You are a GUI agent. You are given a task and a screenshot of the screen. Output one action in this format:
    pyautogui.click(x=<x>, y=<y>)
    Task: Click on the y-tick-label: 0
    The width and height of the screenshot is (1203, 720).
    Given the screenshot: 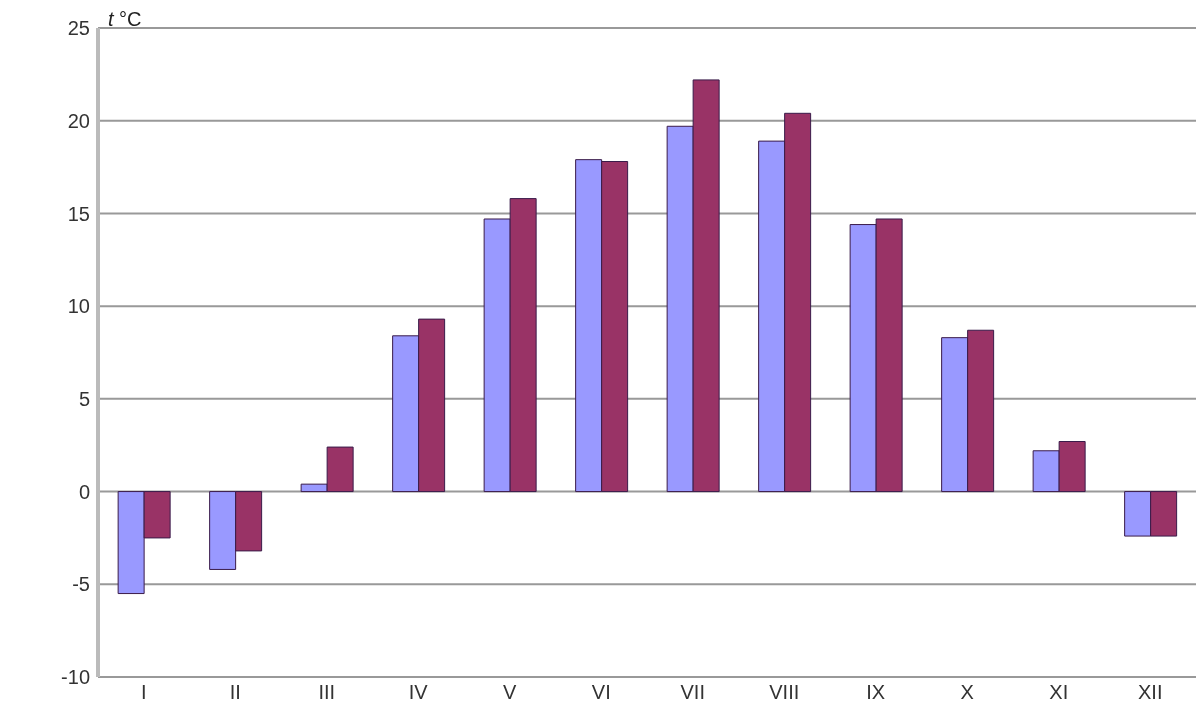 What is the action you would take?
    pyautogui.click(x=84, y=491)
    